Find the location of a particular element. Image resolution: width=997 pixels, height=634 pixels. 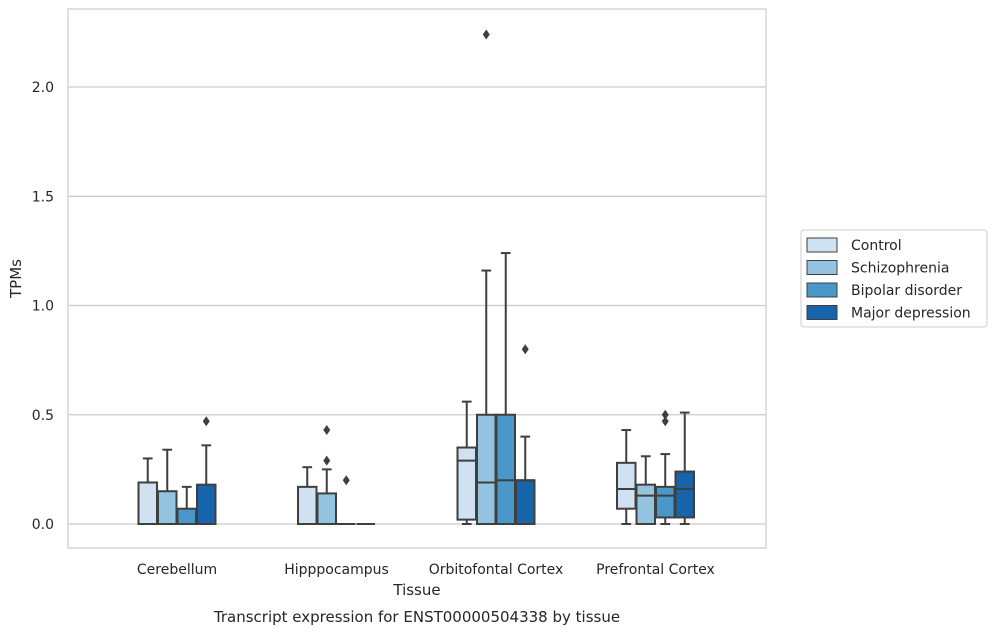

legend-label: Schizophrenia is located at coordinates (900, 269).